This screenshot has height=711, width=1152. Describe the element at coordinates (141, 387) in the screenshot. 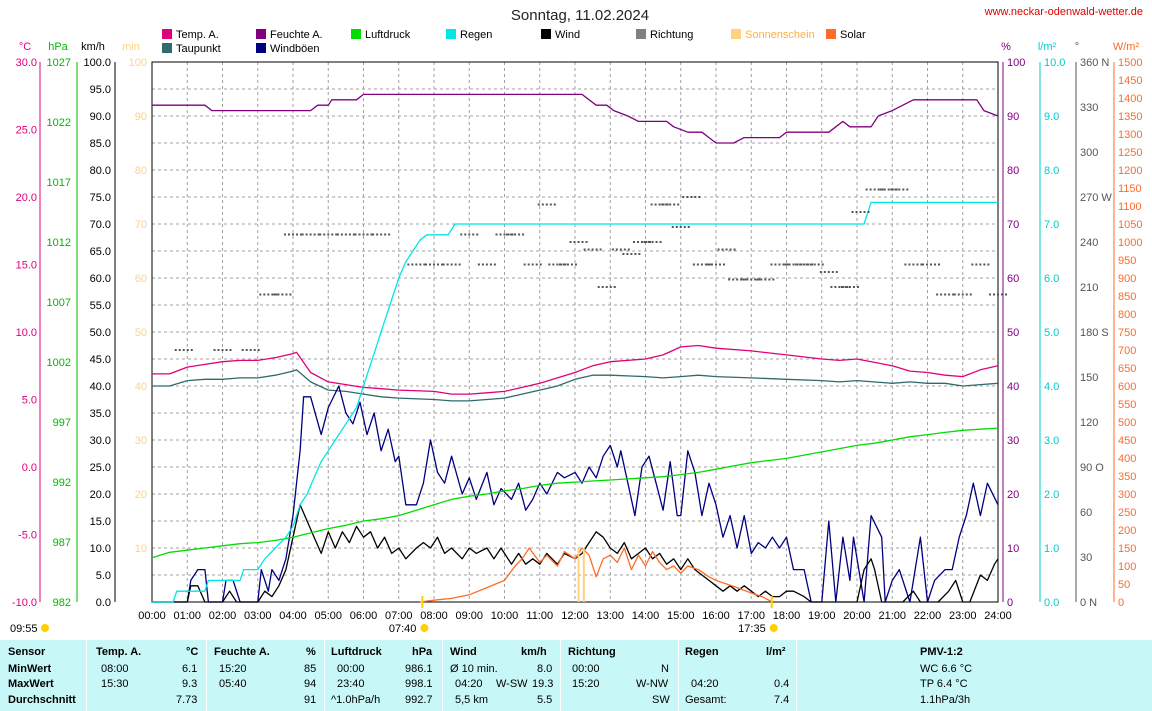

I see `y-tick-label-min: 40` at that location.